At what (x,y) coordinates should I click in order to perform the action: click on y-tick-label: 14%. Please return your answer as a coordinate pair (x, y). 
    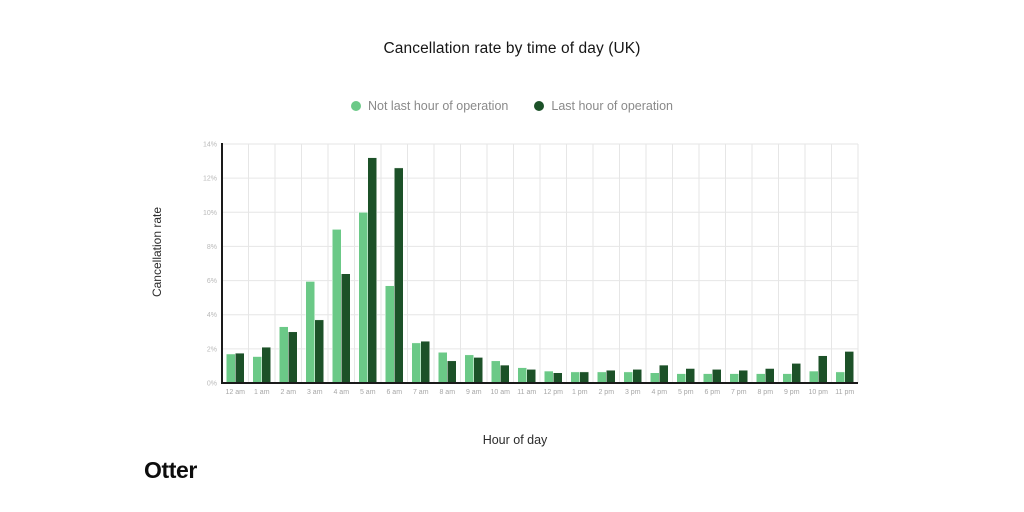
    Looking at the image, I should click on (210, 145).